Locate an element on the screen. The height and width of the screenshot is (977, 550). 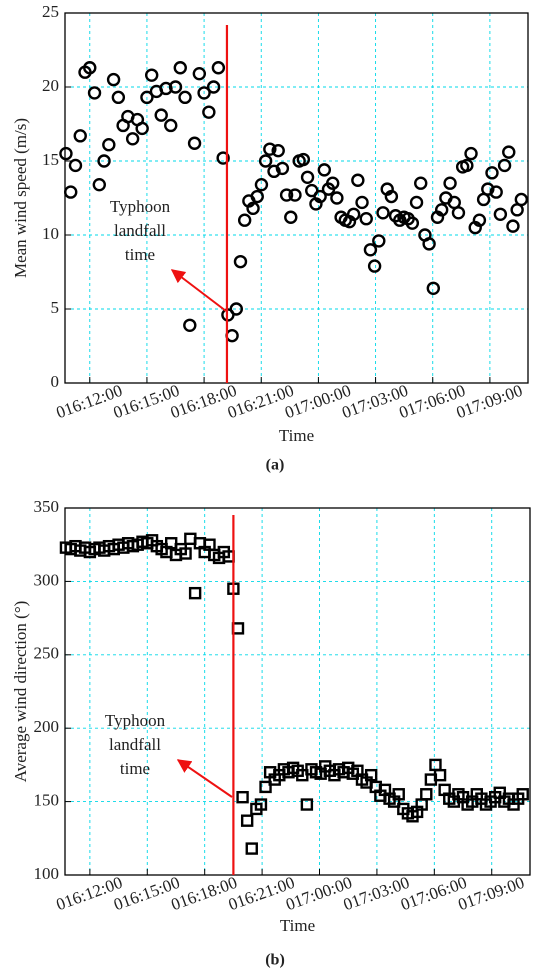
y-tick-label: 250 is located at coordinates (47, 653).